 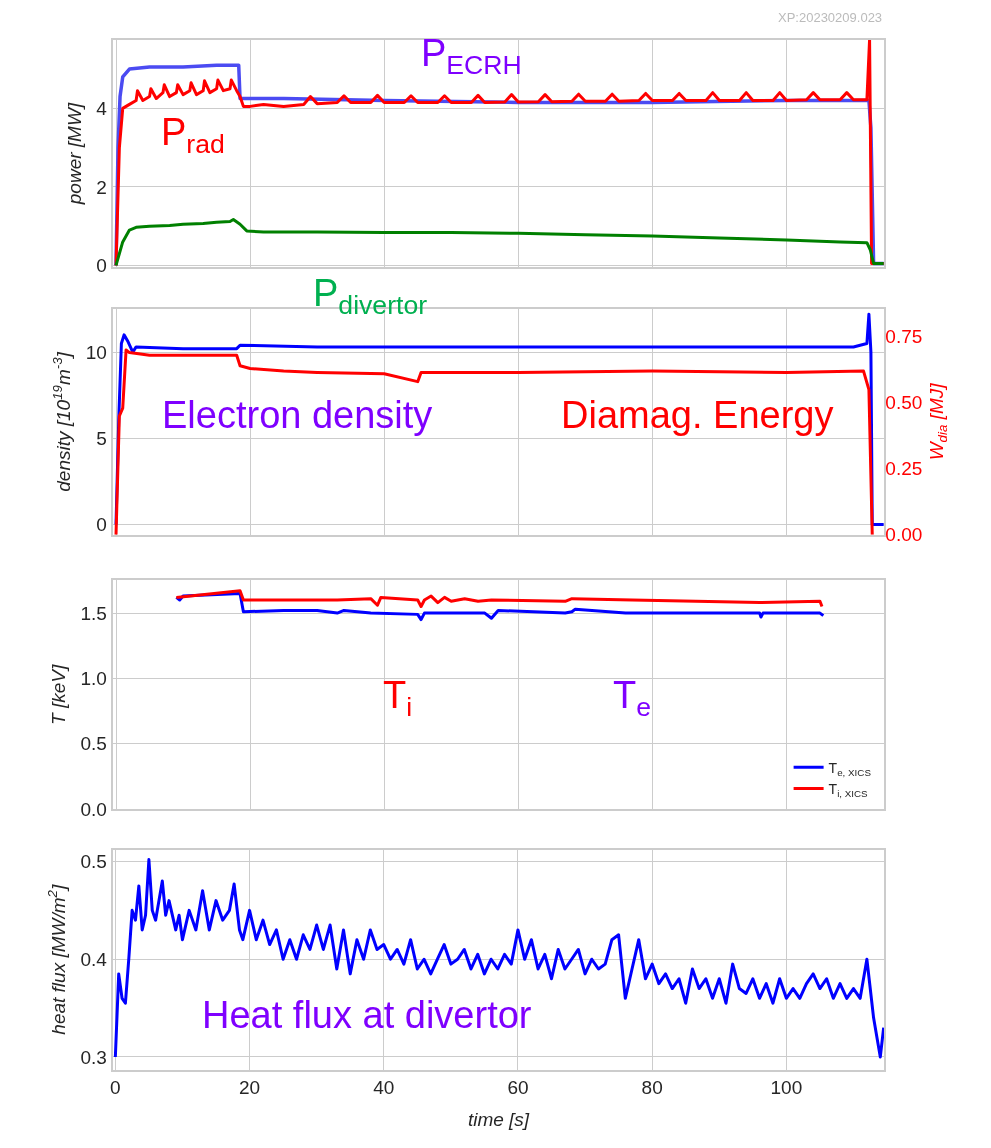 I want to click on y-tick-label: 0.0, so click(x=93, y=809).